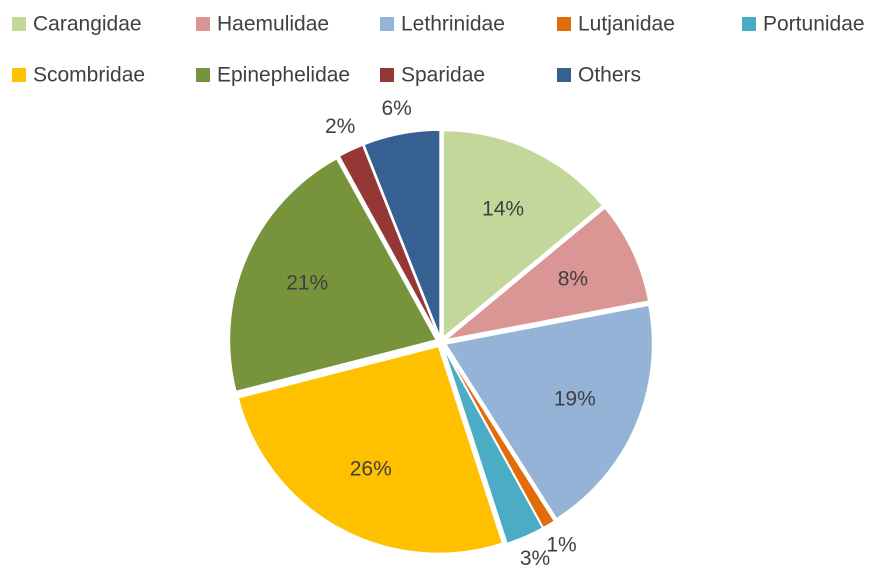  I want to click on legend-label: Haemulidae, so click(273, 24).